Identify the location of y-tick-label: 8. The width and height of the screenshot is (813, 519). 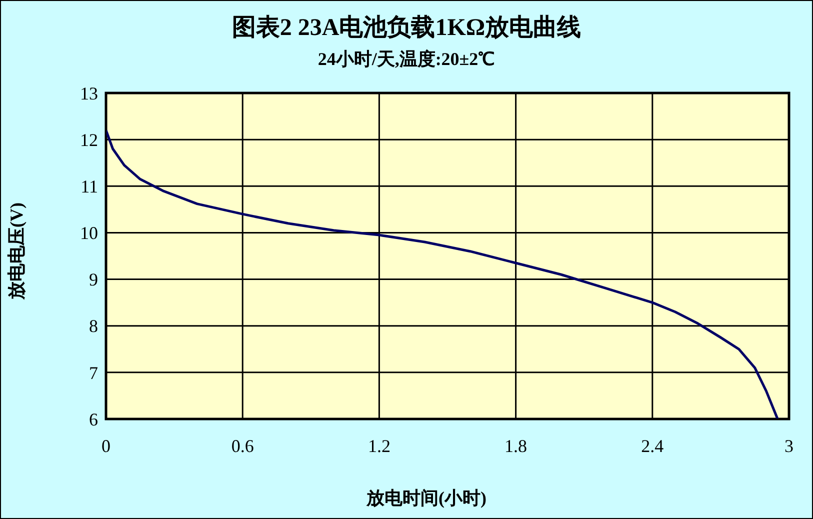
(93, 326).